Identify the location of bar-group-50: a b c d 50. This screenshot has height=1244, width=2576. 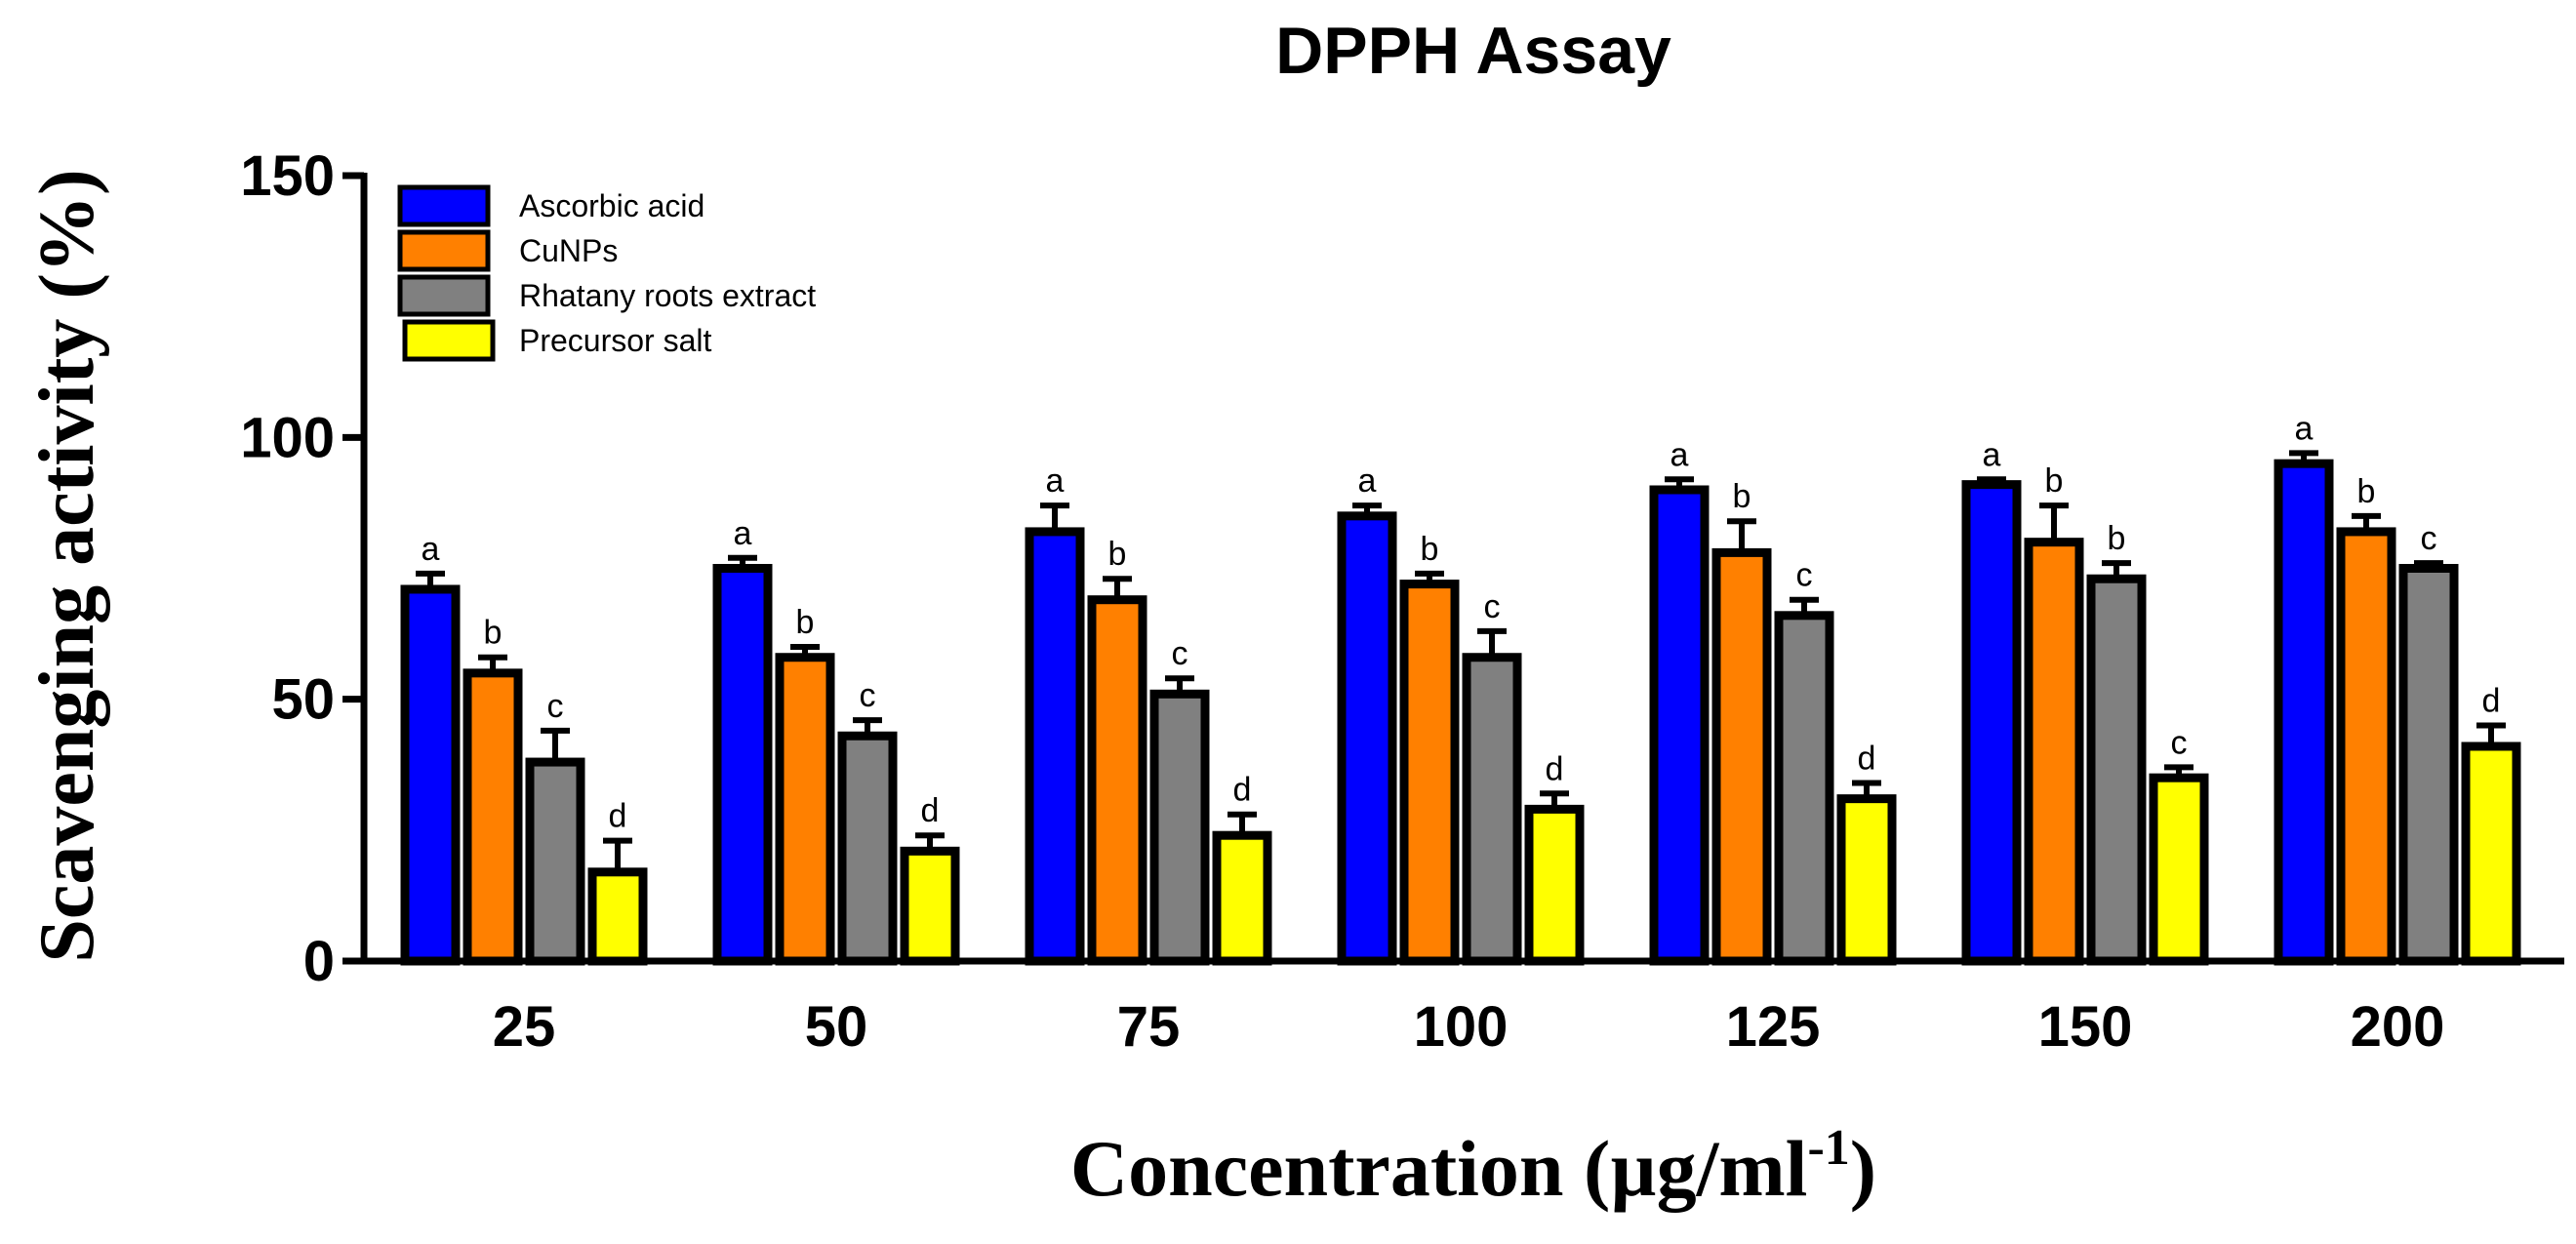
(836, 787).